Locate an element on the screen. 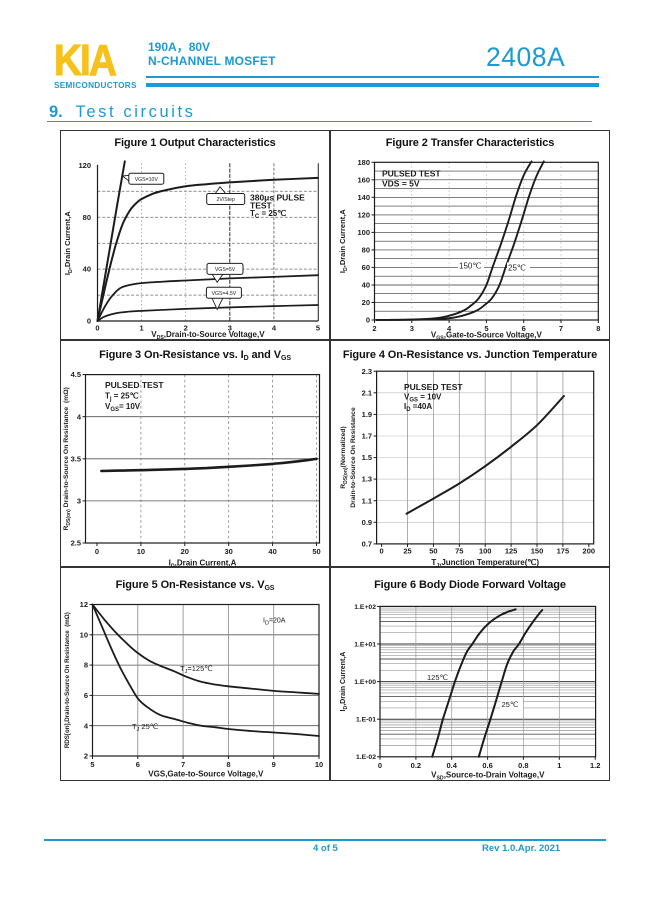  svg-text: 160 is located at coordinates (363, 179).